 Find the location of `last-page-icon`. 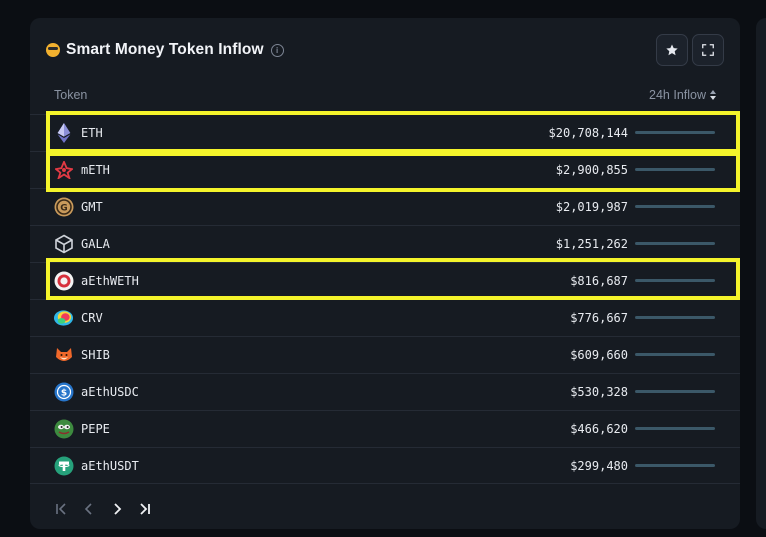

last-page-icon is located at coordinates (145, 509).